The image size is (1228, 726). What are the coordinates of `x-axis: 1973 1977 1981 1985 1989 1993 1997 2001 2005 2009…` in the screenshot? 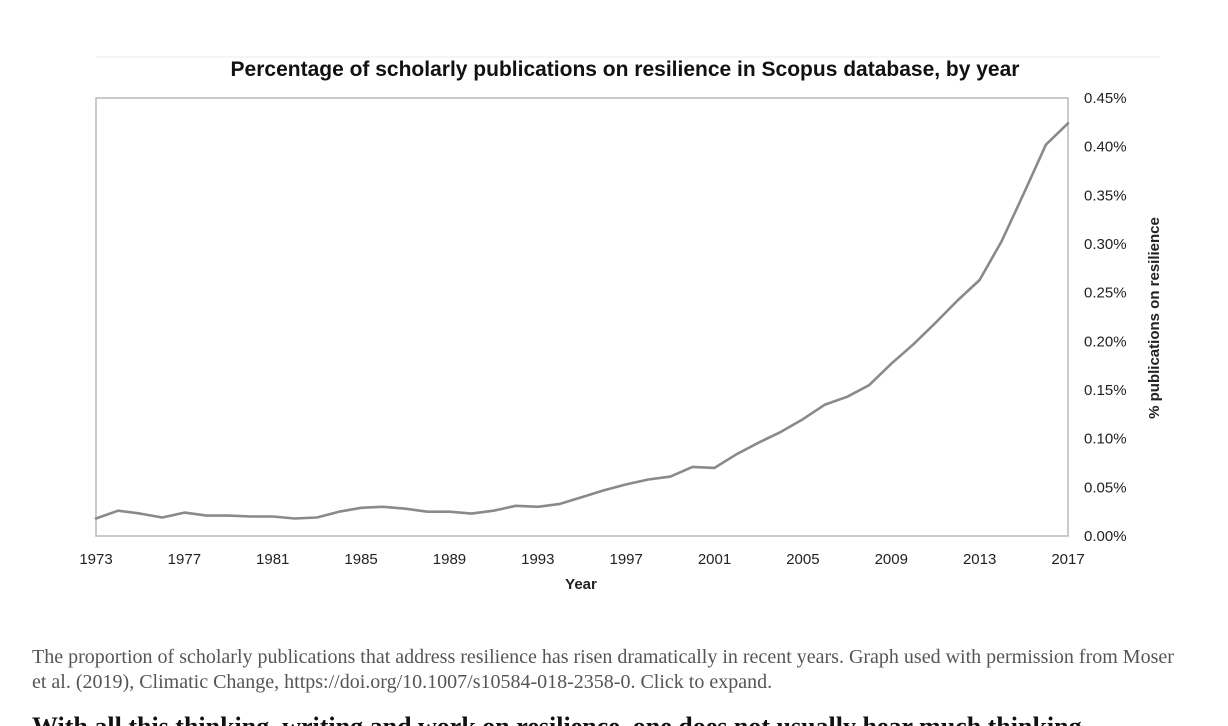 It's located at (581, 559).